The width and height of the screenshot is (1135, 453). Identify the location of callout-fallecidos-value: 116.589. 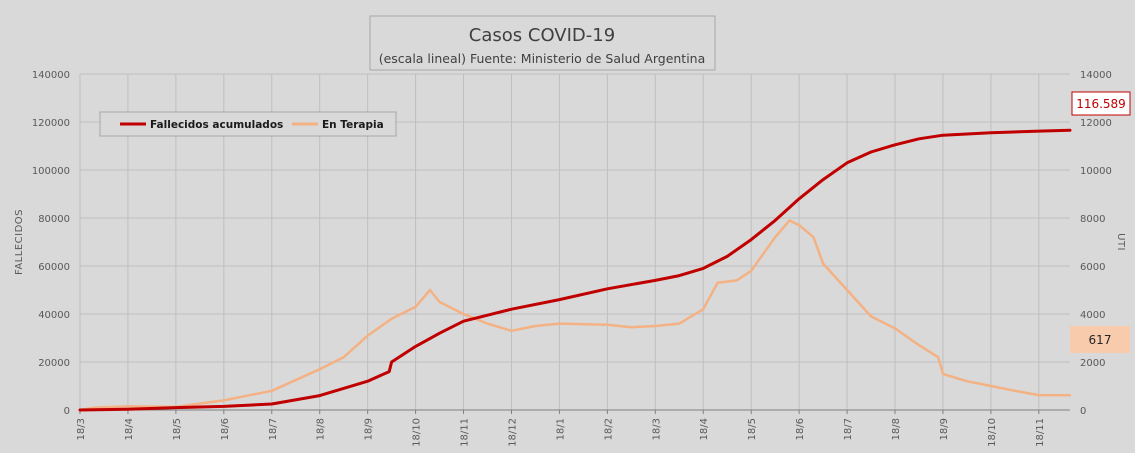
(1101, 104).